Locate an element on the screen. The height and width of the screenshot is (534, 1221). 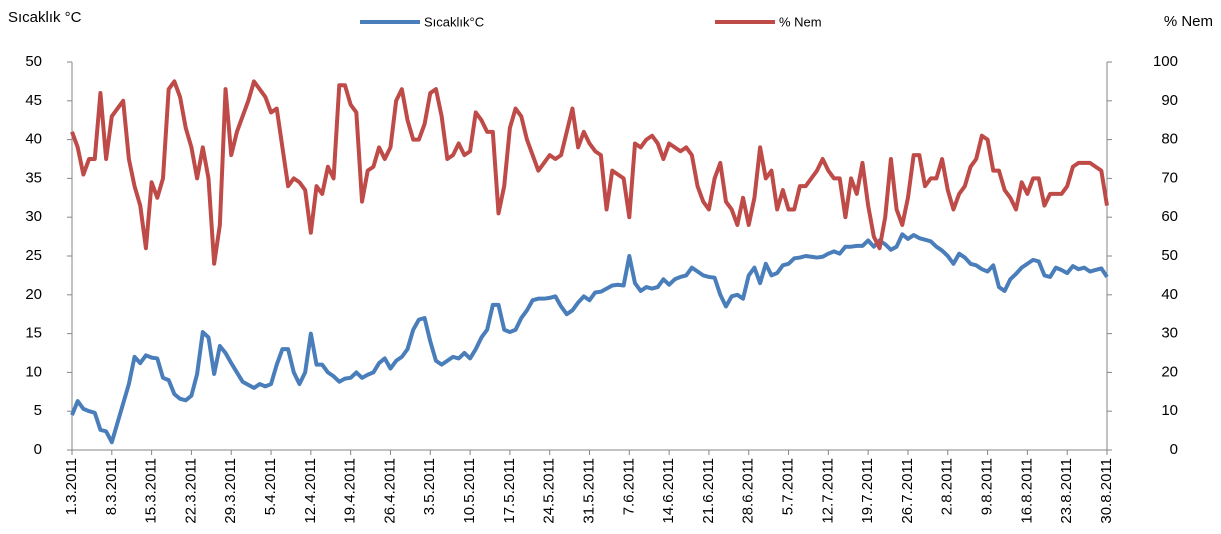
y2-tick-label: 100 is located at coordinates (1165, 61).